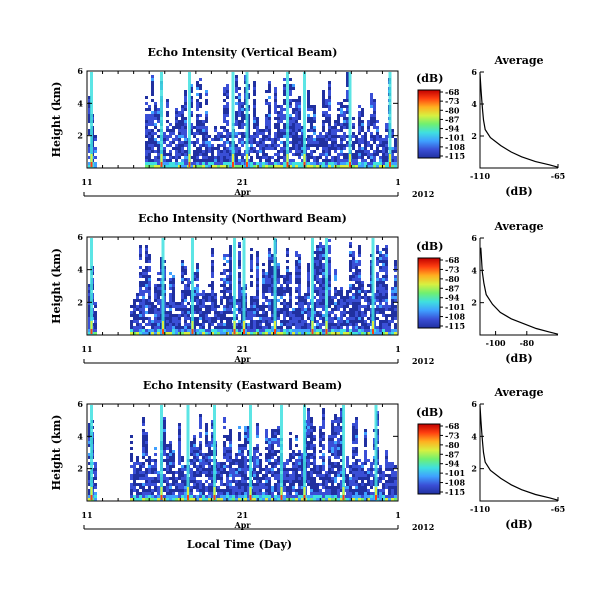  Describe the element at coordinates (242, 218) in the screenshot. I see `panel-title: Echo Intensity (Northward Beam)` at that location.